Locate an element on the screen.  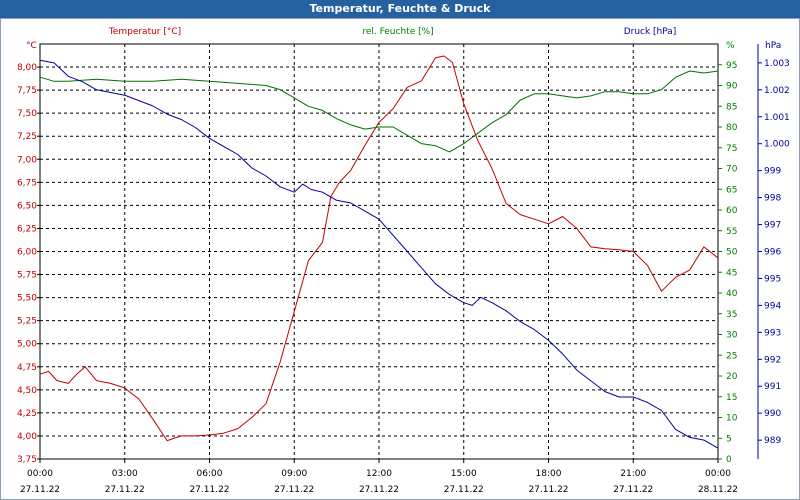
tick-label-temperature: 7,25 is located at coordinates (27, 137).